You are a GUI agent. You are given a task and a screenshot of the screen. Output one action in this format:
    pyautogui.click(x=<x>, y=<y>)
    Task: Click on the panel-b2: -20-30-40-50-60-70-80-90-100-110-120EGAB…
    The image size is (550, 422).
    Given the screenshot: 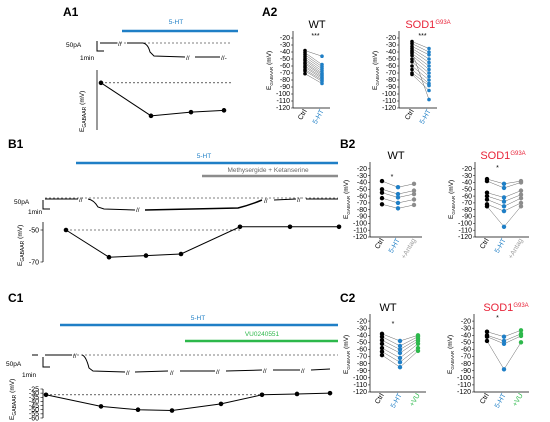 What is the action you would take?
    pyautogui.click(x=436, y=205)
    